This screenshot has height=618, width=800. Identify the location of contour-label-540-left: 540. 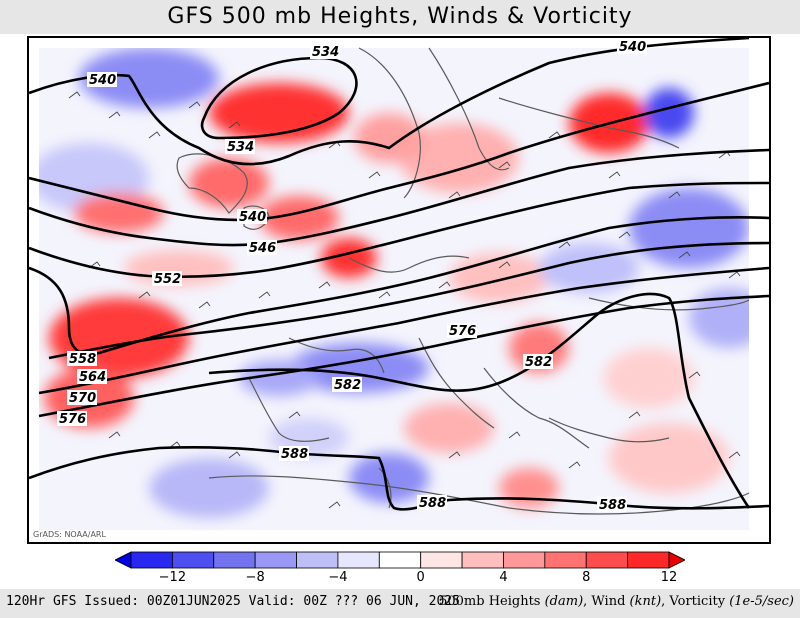
(102, 80).